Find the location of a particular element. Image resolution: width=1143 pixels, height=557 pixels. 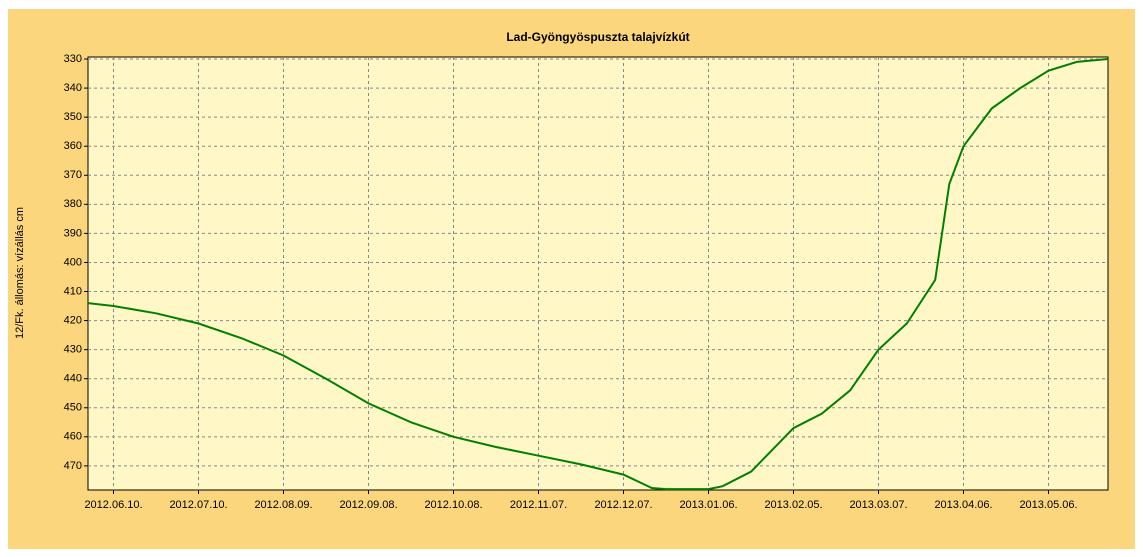

x-tick-label: 2012.11.07. is located at coordinates (538, 505).